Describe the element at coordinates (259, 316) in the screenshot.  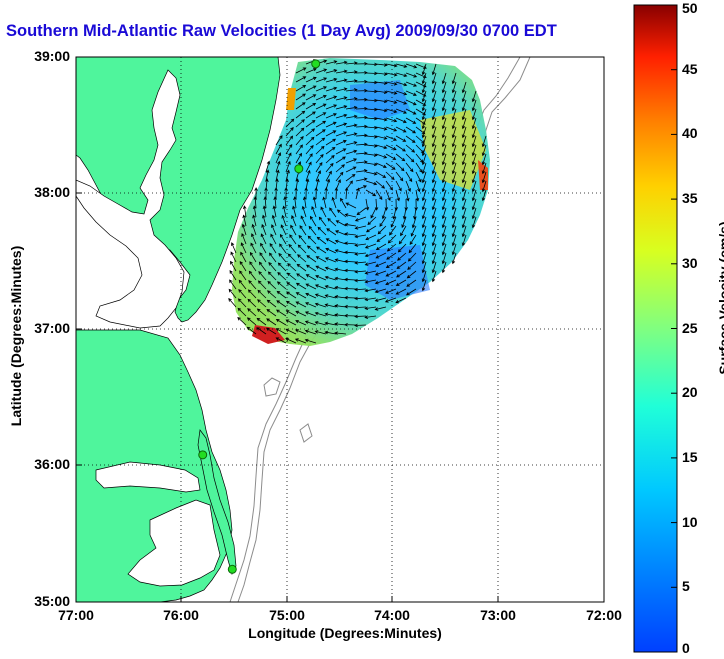
I see `station-markers` at that location.